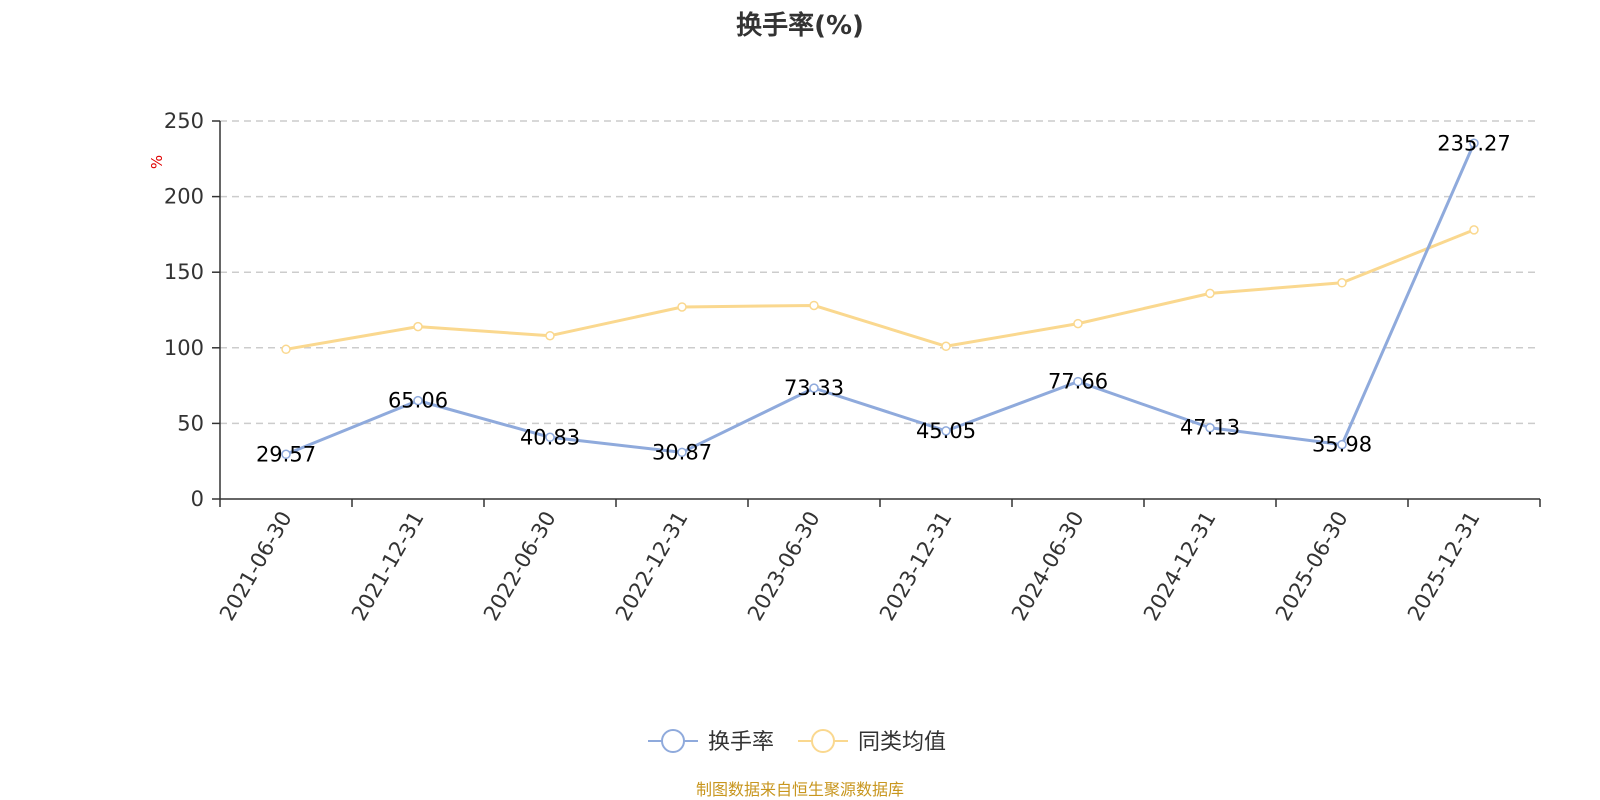  I want to click on legend-entry-label: 换手率, so click(741, 742).